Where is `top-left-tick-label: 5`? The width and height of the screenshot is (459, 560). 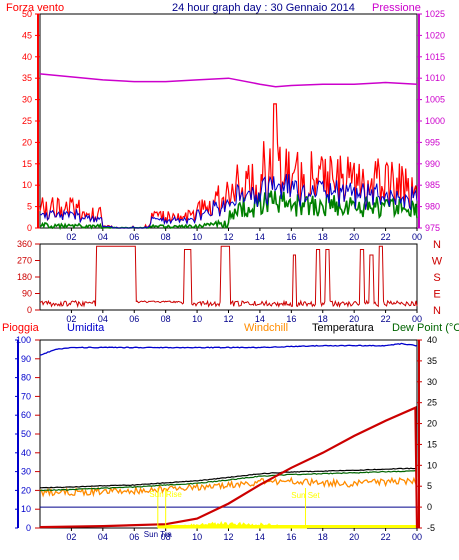 top-left-tick-label: 5 is located at coordinates (29, 207).